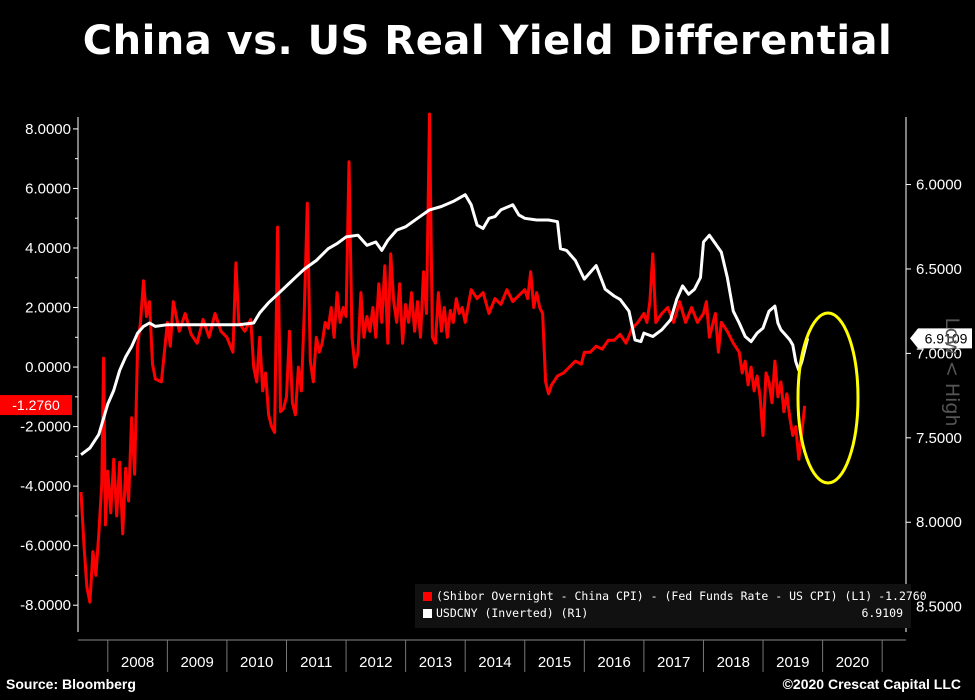 The image size is (975, 700). Describe the element at coordinates (48, 248) in the screenshot. I see `left-tick-label: 4.0000` at that location.